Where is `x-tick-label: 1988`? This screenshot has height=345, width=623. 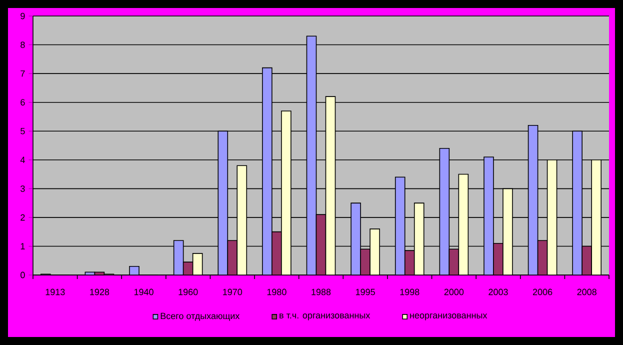
x-tick-label: 1988 is located at coordinates (321, 292).